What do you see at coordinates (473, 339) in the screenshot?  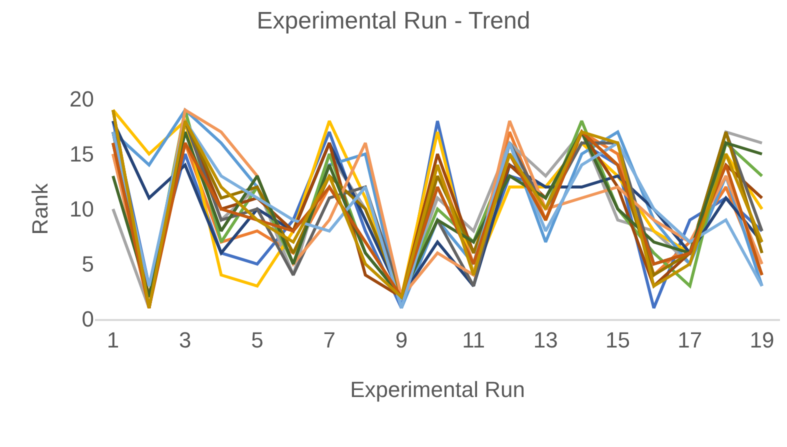 I see `x-tick-label: 11` at bounding box center [473, 339].